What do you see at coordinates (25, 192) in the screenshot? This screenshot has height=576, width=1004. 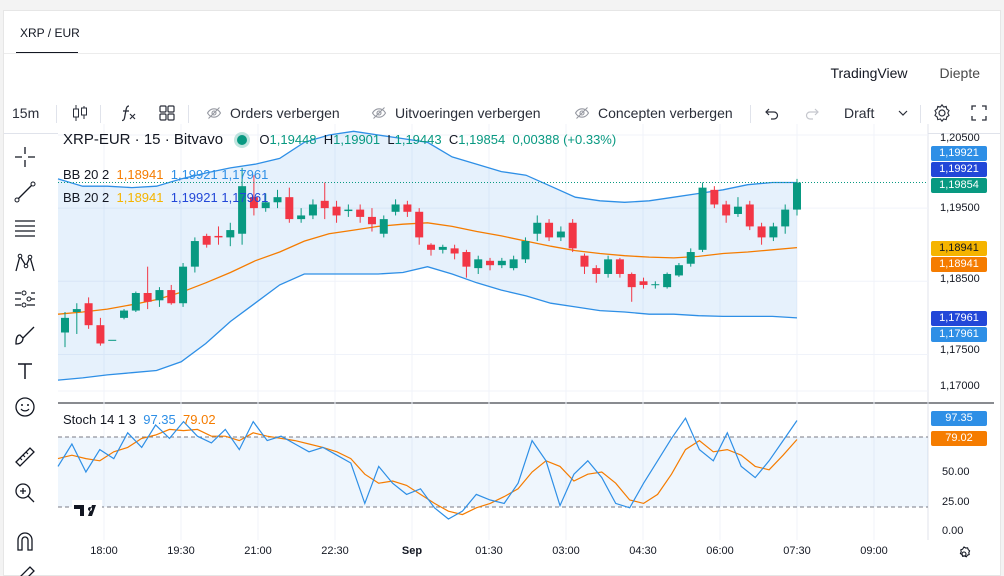 I see `trend-line-tool` at bounding box center [25, 192].